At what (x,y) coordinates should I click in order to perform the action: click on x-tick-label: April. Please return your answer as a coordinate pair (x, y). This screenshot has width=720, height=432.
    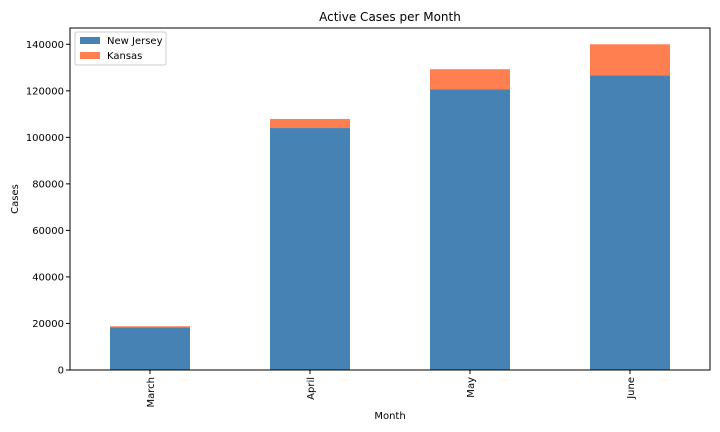
    Looking at the image, I should click on (311, 388).